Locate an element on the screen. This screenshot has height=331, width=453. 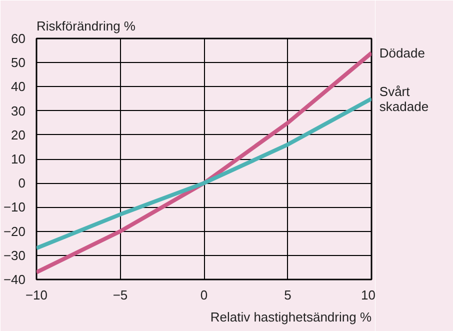
series-label: Svårt skadade is located at coordinates (404, 99).